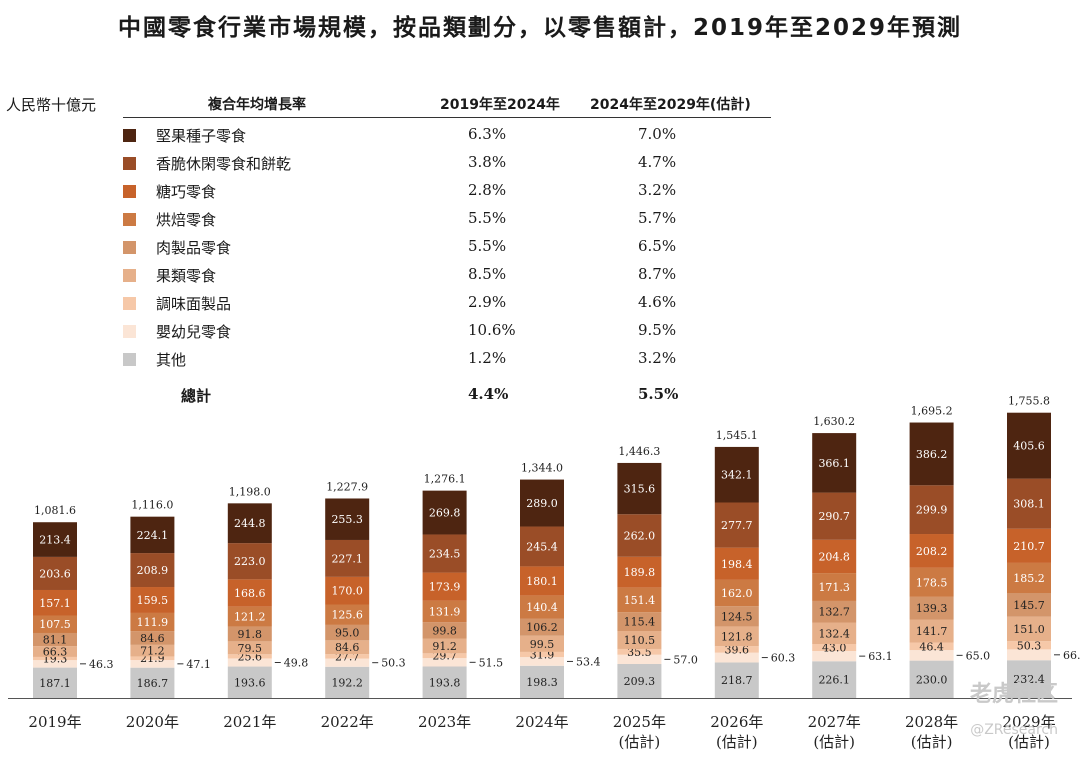 This screenshot has width=1080, height=758. Describe the element at coordinates (101, 664) in the screenshot. I see `data-label: 46.3` at that location.